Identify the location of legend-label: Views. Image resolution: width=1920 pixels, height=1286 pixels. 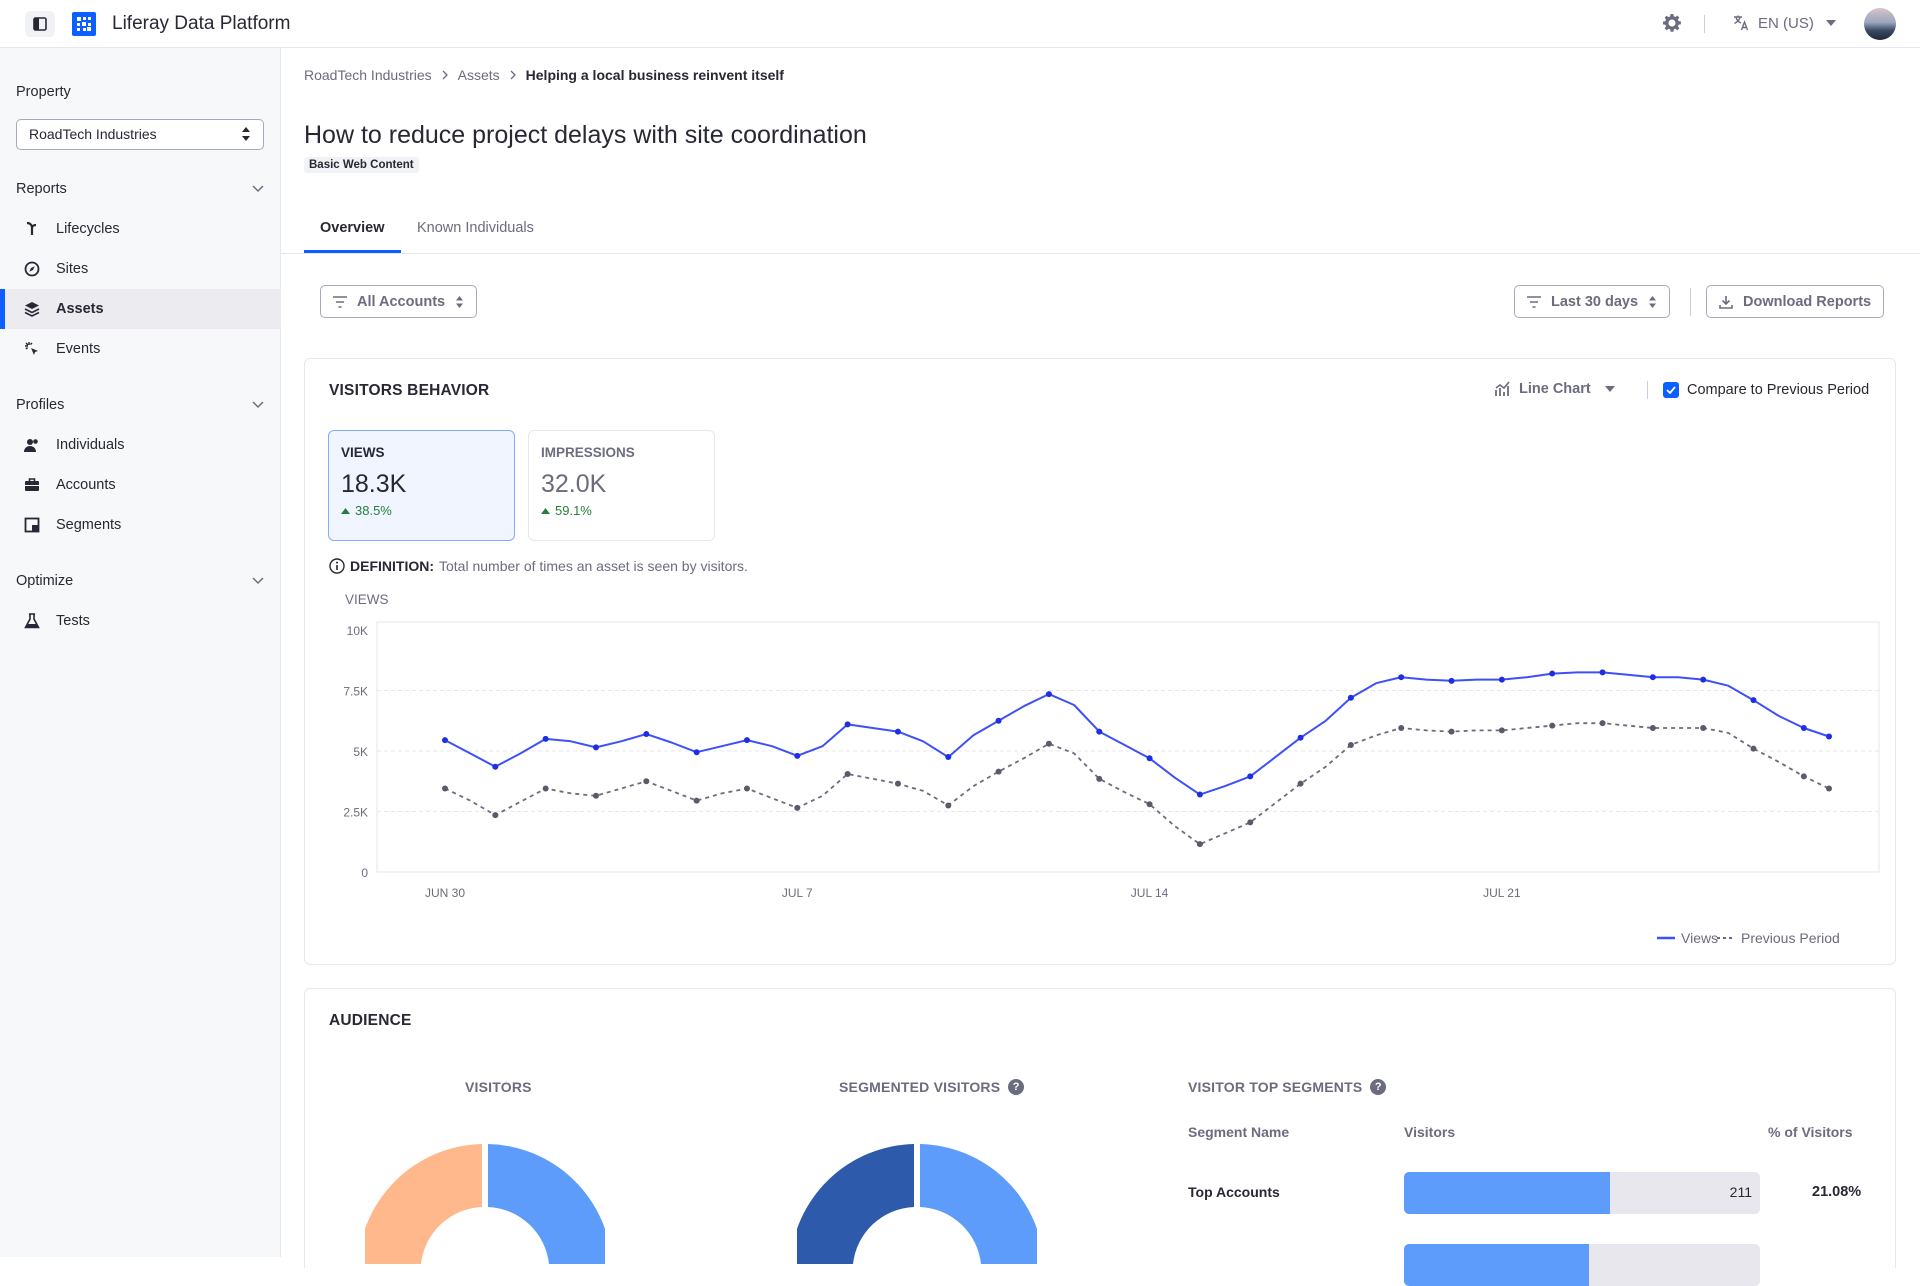
(1700, 938).